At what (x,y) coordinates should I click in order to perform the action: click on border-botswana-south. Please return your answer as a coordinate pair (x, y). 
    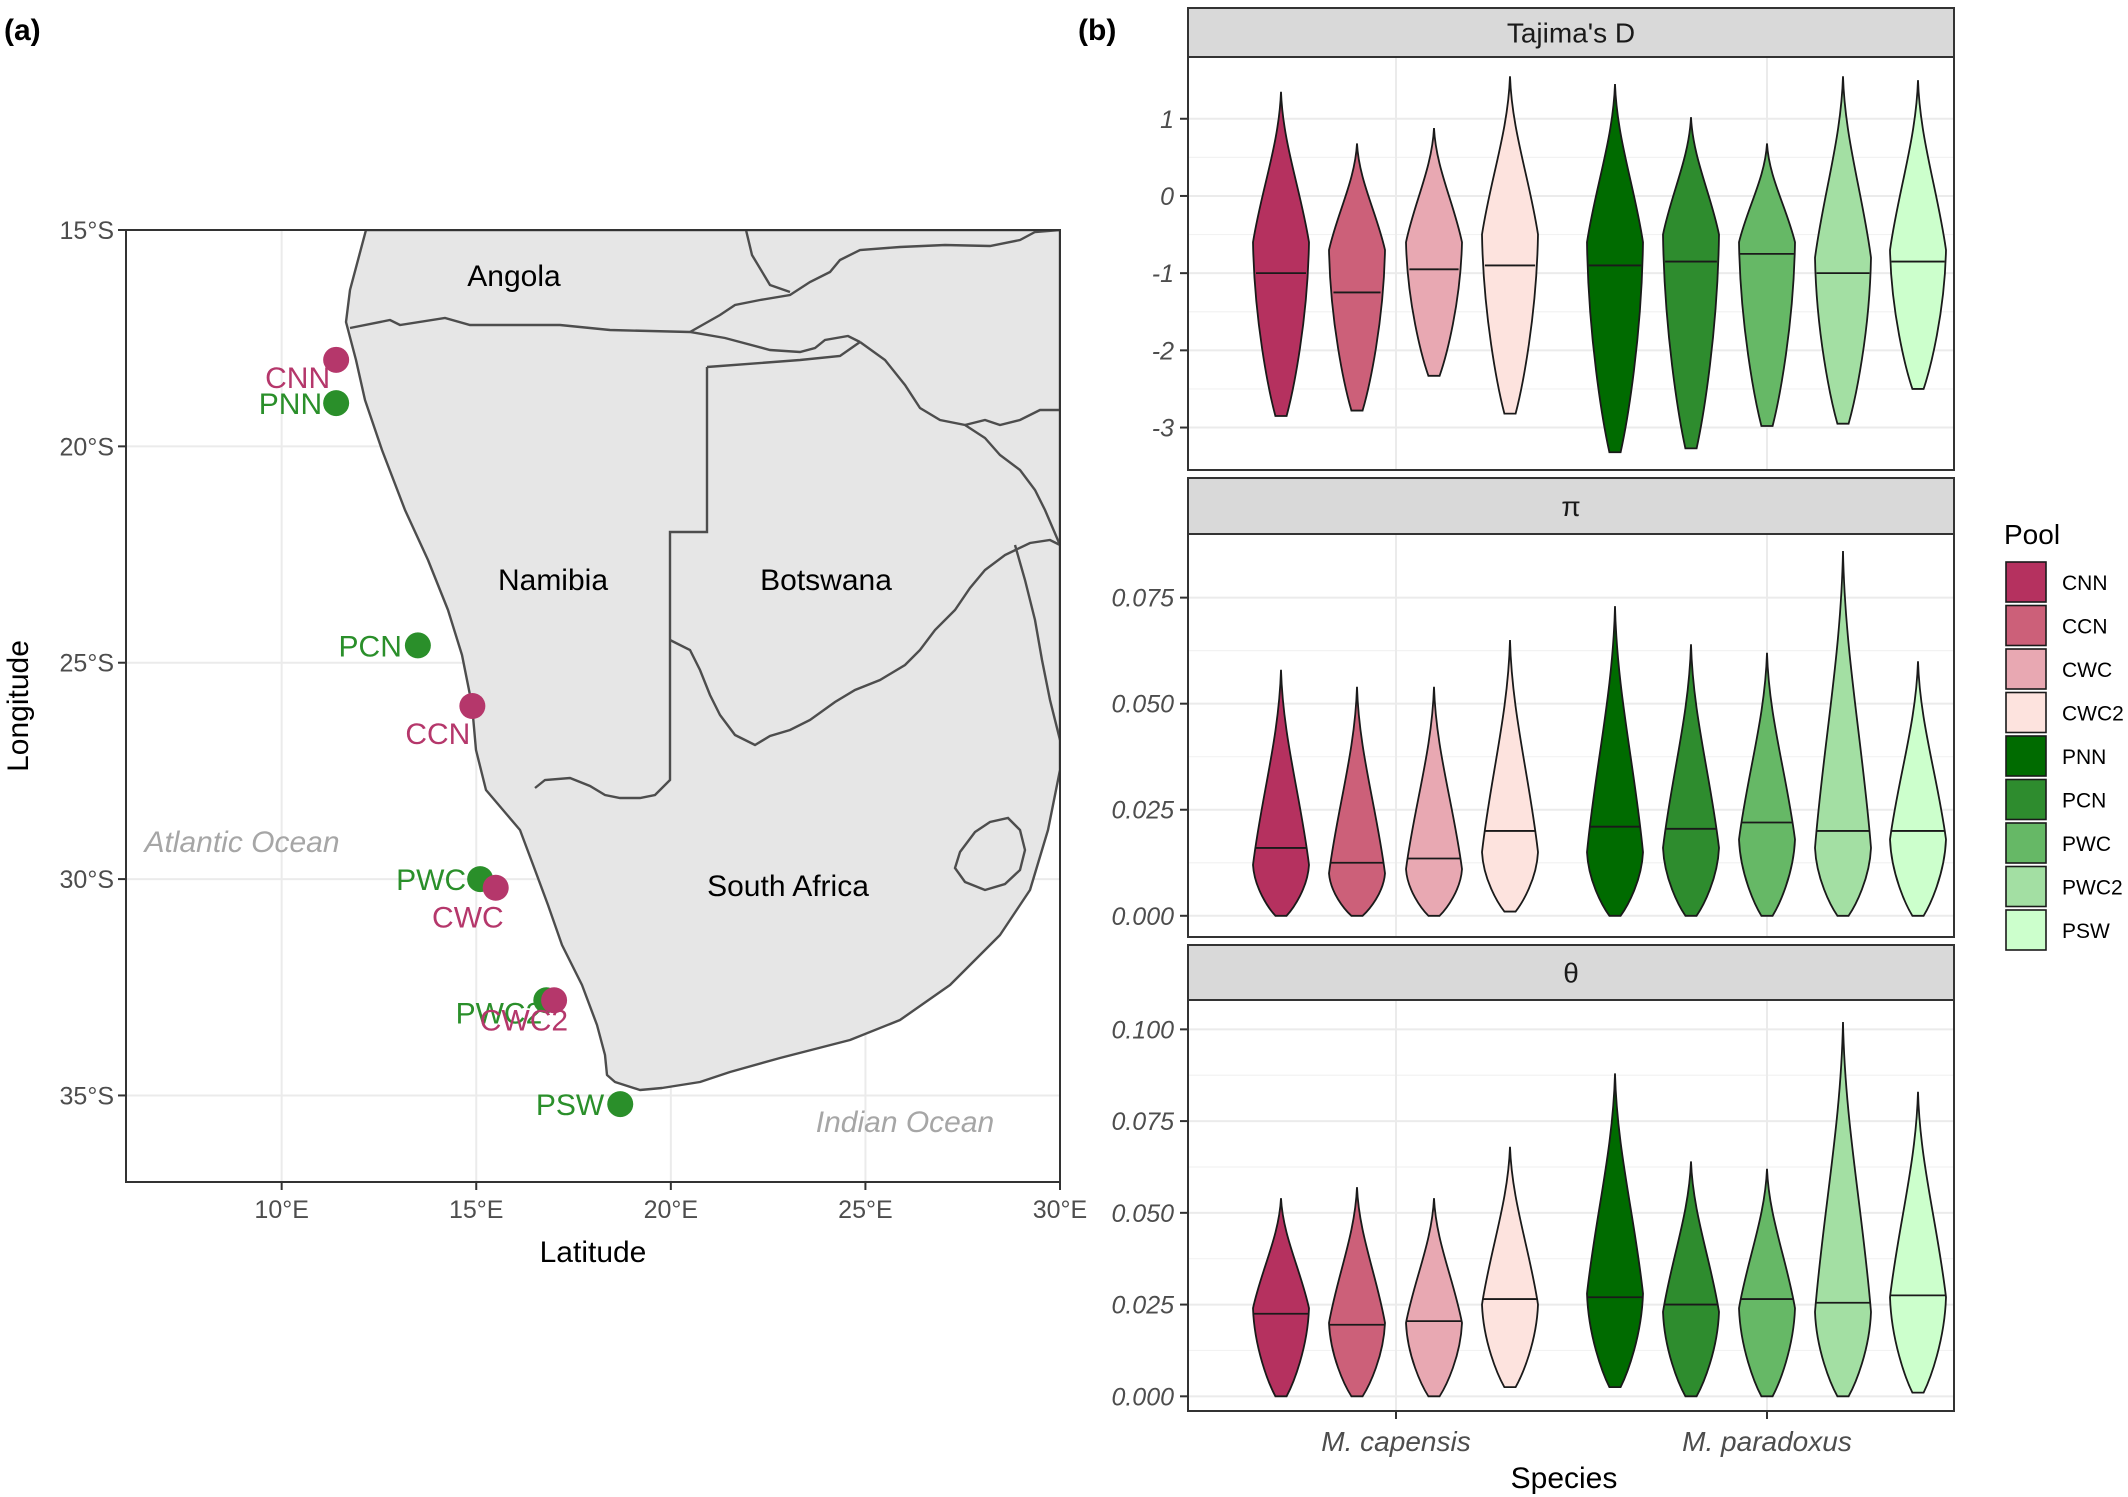
    Looking at the image, I should click on (864, 642).